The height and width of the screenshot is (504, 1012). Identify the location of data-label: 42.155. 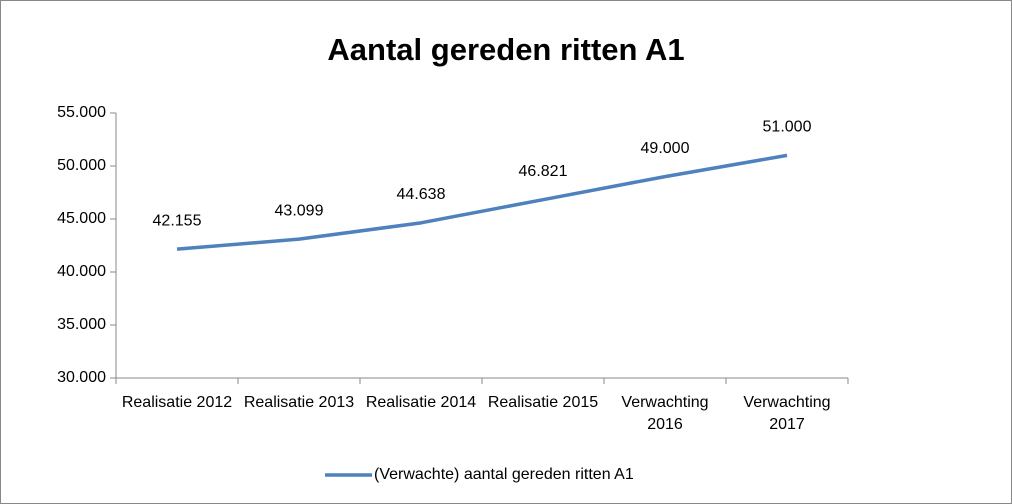
(177, 220).